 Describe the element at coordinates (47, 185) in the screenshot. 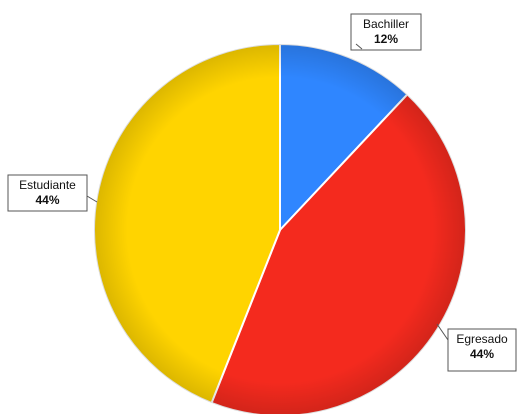

I see `callout-label: Estudiante` at that location.